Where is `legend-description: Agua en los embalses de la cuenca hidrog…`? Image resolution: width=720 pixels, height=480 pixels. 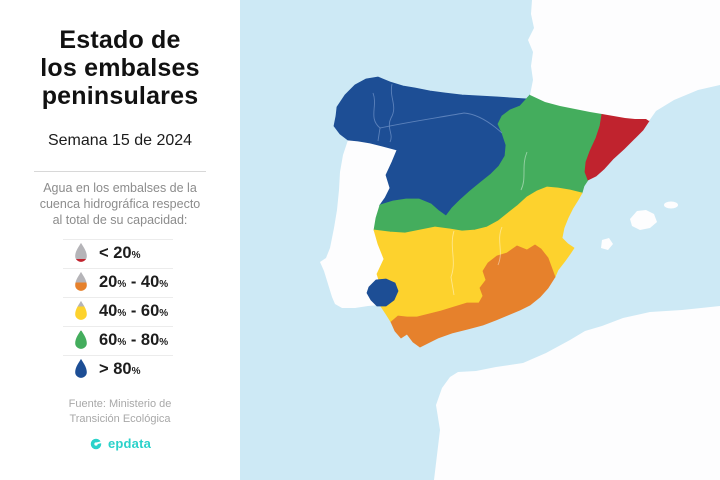 legend-description: Agua en los embalses de la cuenca hidrog… is located at coordinates (120, 205).